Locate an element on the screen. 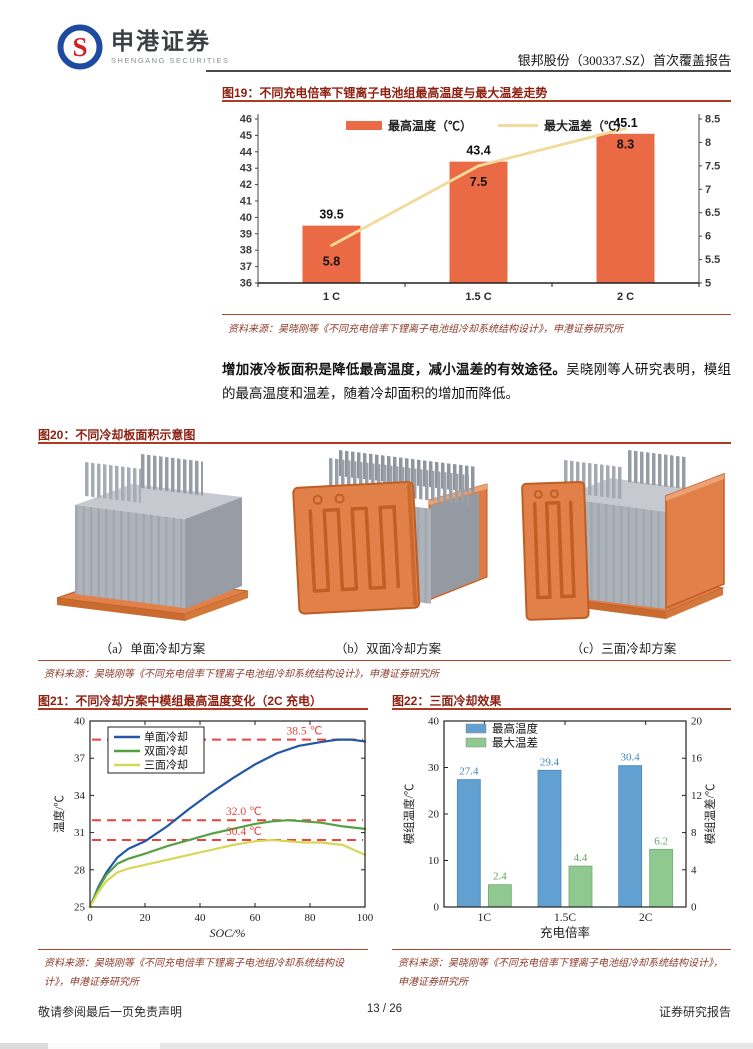 This screenshot has height=1049, width=753. footer-page-number: 13 / 26 is located at coordinates (384, 1009).